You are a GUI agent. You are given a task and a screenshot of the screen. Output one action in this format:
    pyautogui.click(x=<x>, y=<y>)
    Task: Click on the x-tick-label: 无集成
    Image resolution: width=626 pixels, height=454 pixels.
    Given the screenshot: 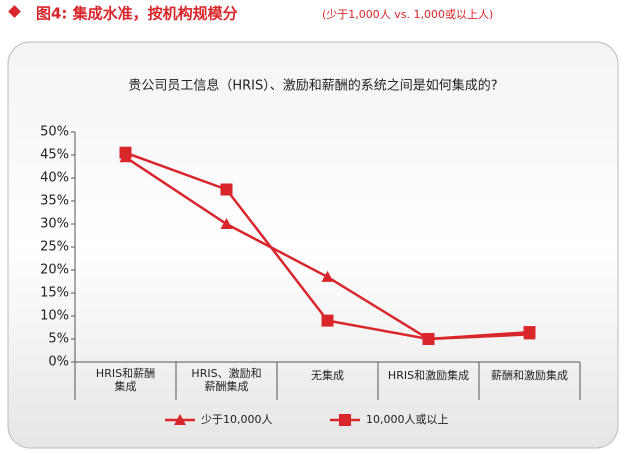 What is the action you would take?
    pyautogui.click(x=327, y=375)
    